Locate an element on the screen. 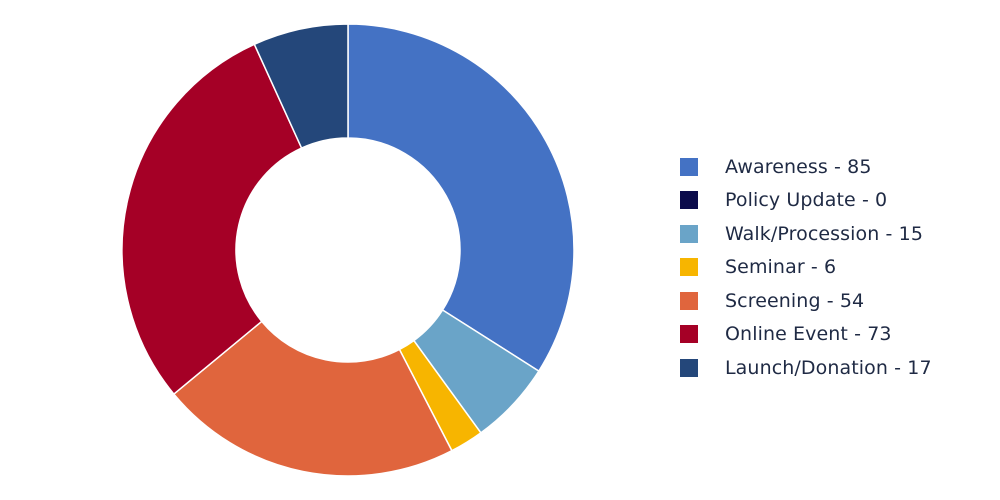  legend-item-policy-update: Policy Update - 0 is located at coordinates (806, 201).